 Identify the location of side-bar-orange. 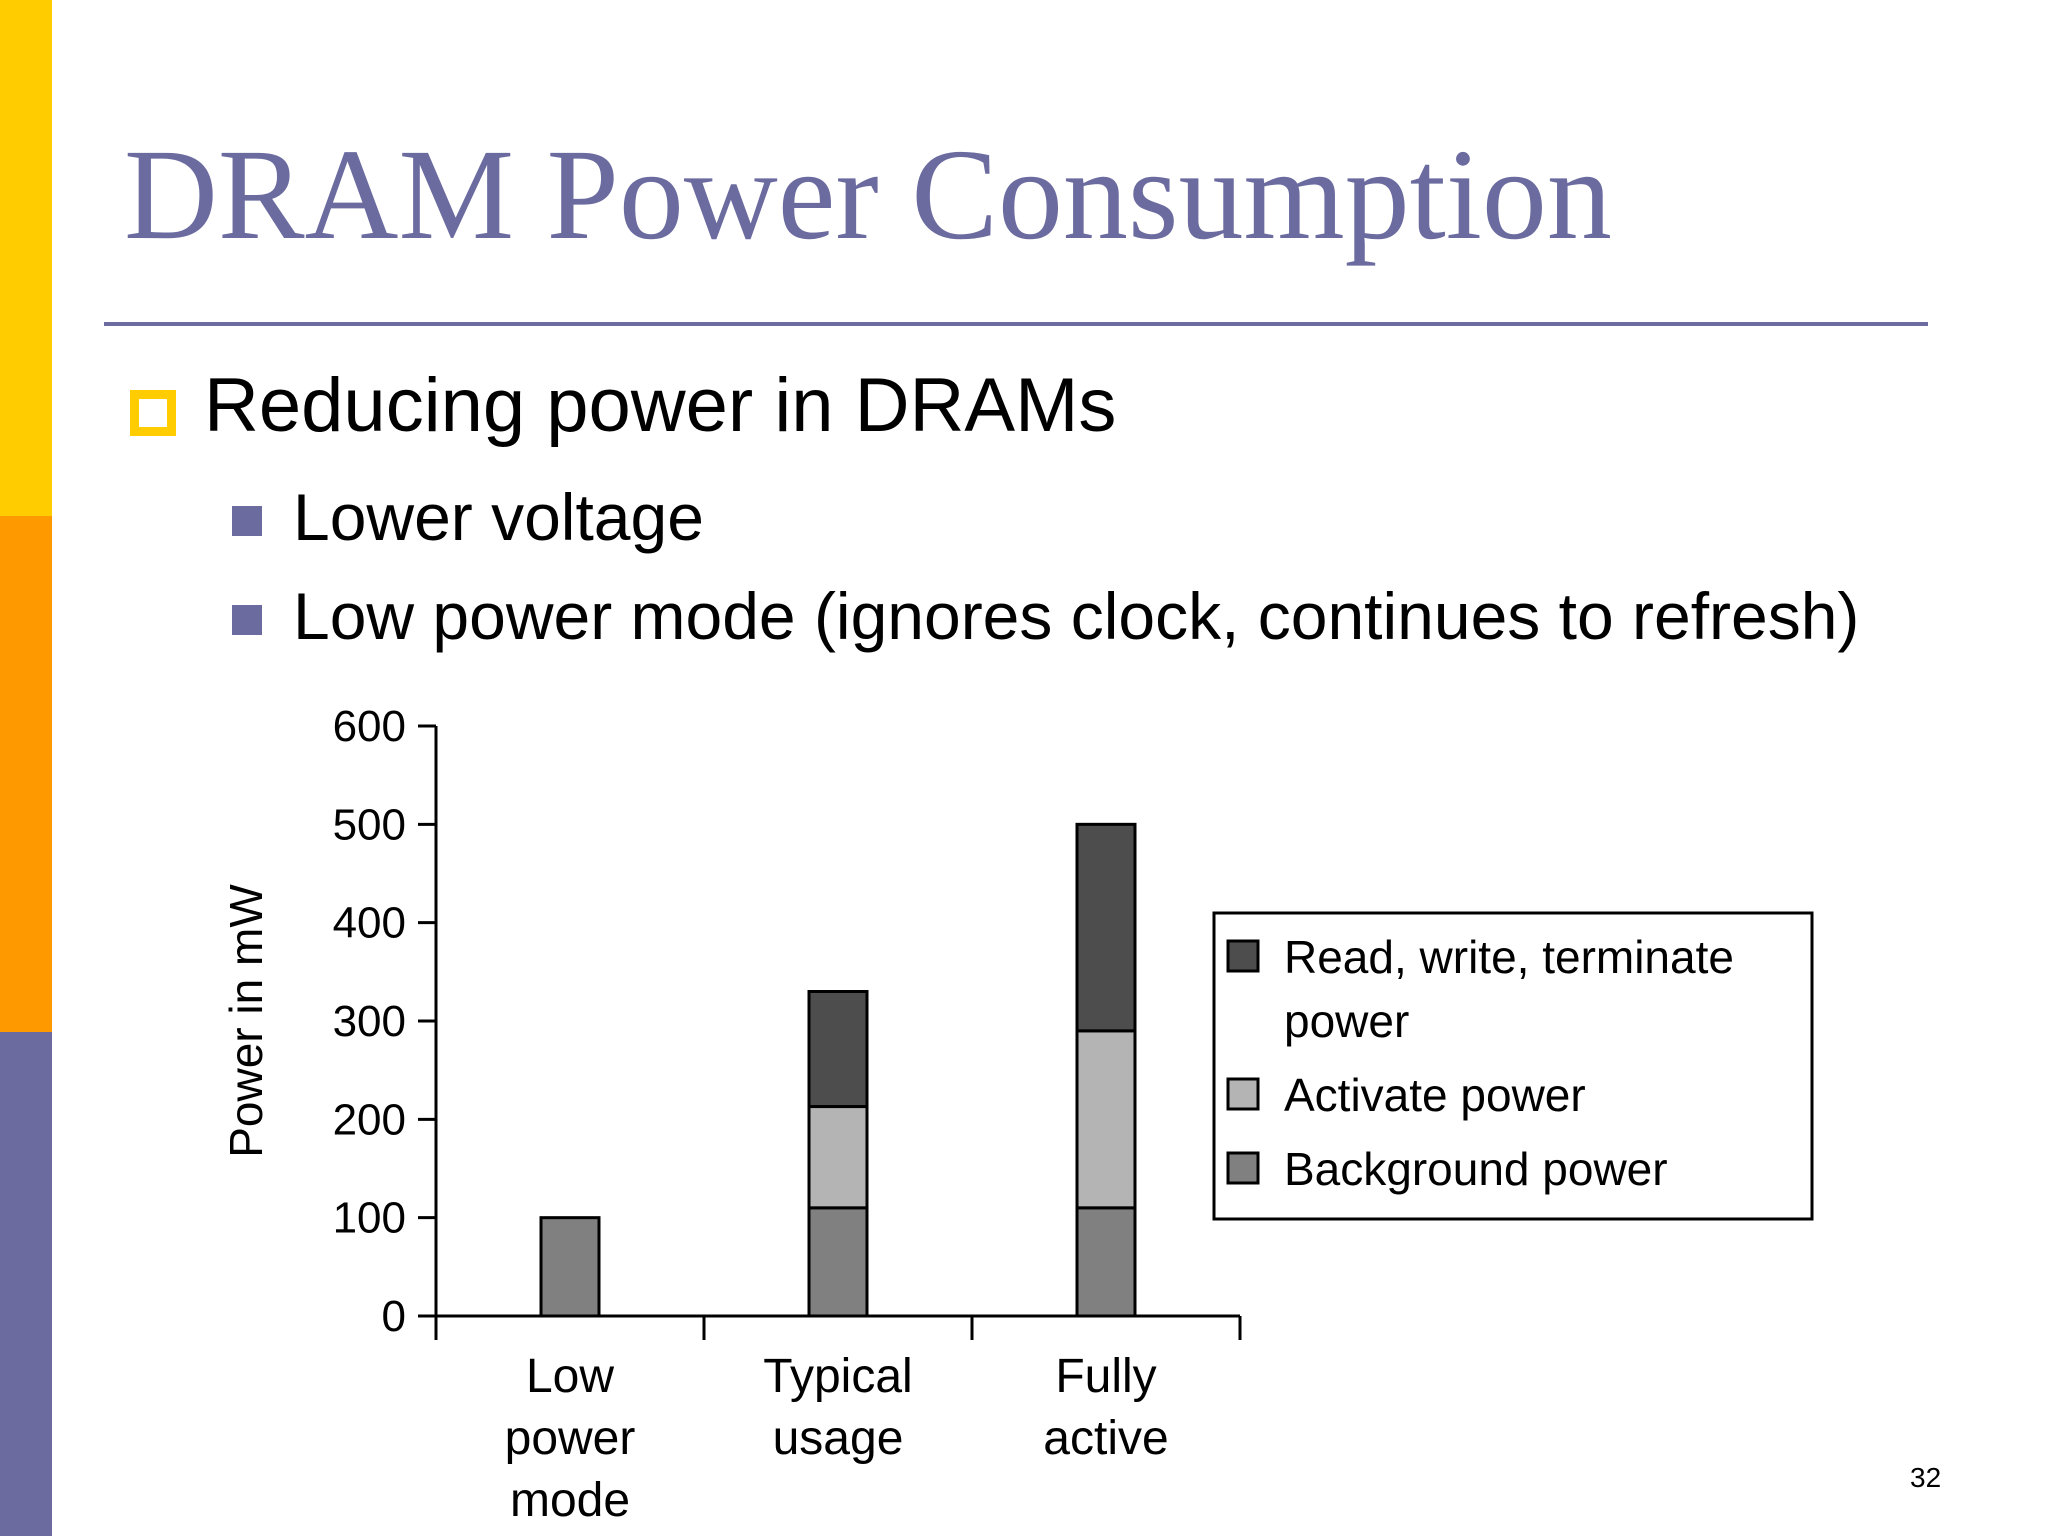
(26, 774).